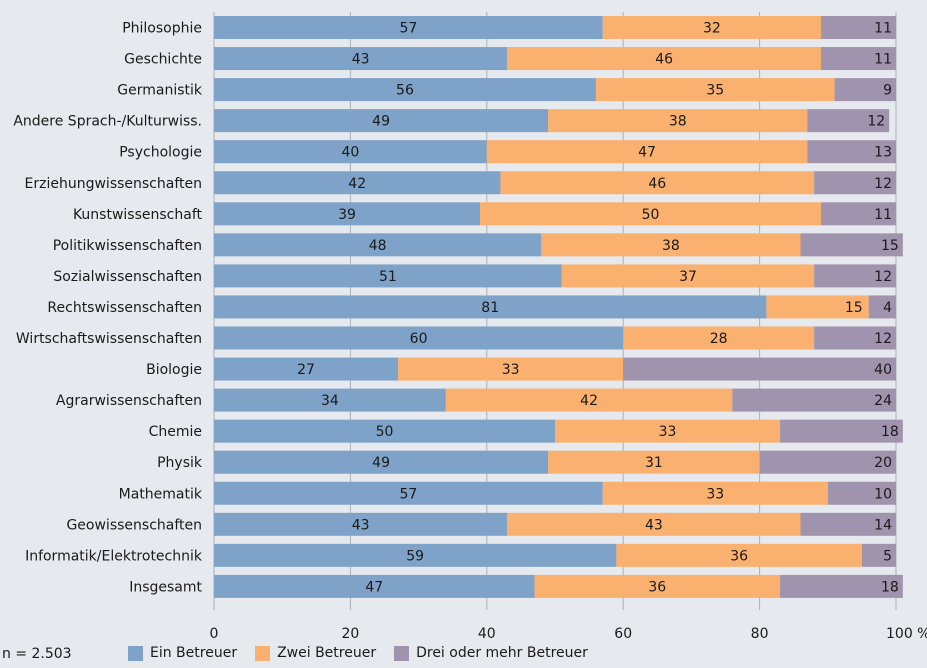 This screenshot has height=668, width=927. I want to click on category-label: Andere Sprach-/Kulturwiss., so click(107, 122).